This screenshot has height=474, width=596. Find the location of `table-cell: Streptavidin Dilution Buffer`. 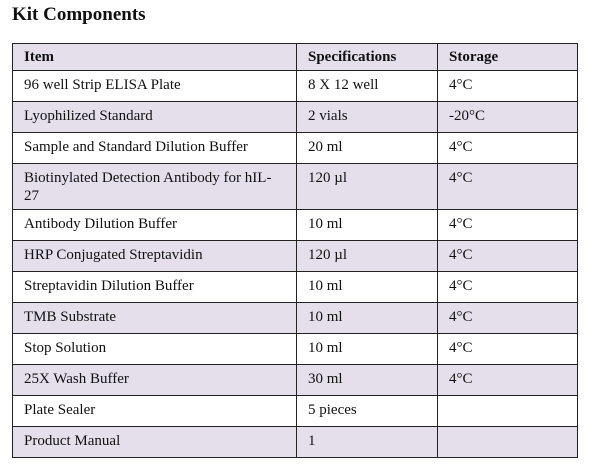

table-cell: Streptavidin Dilution Buffer is located at coordinates (154, 287).